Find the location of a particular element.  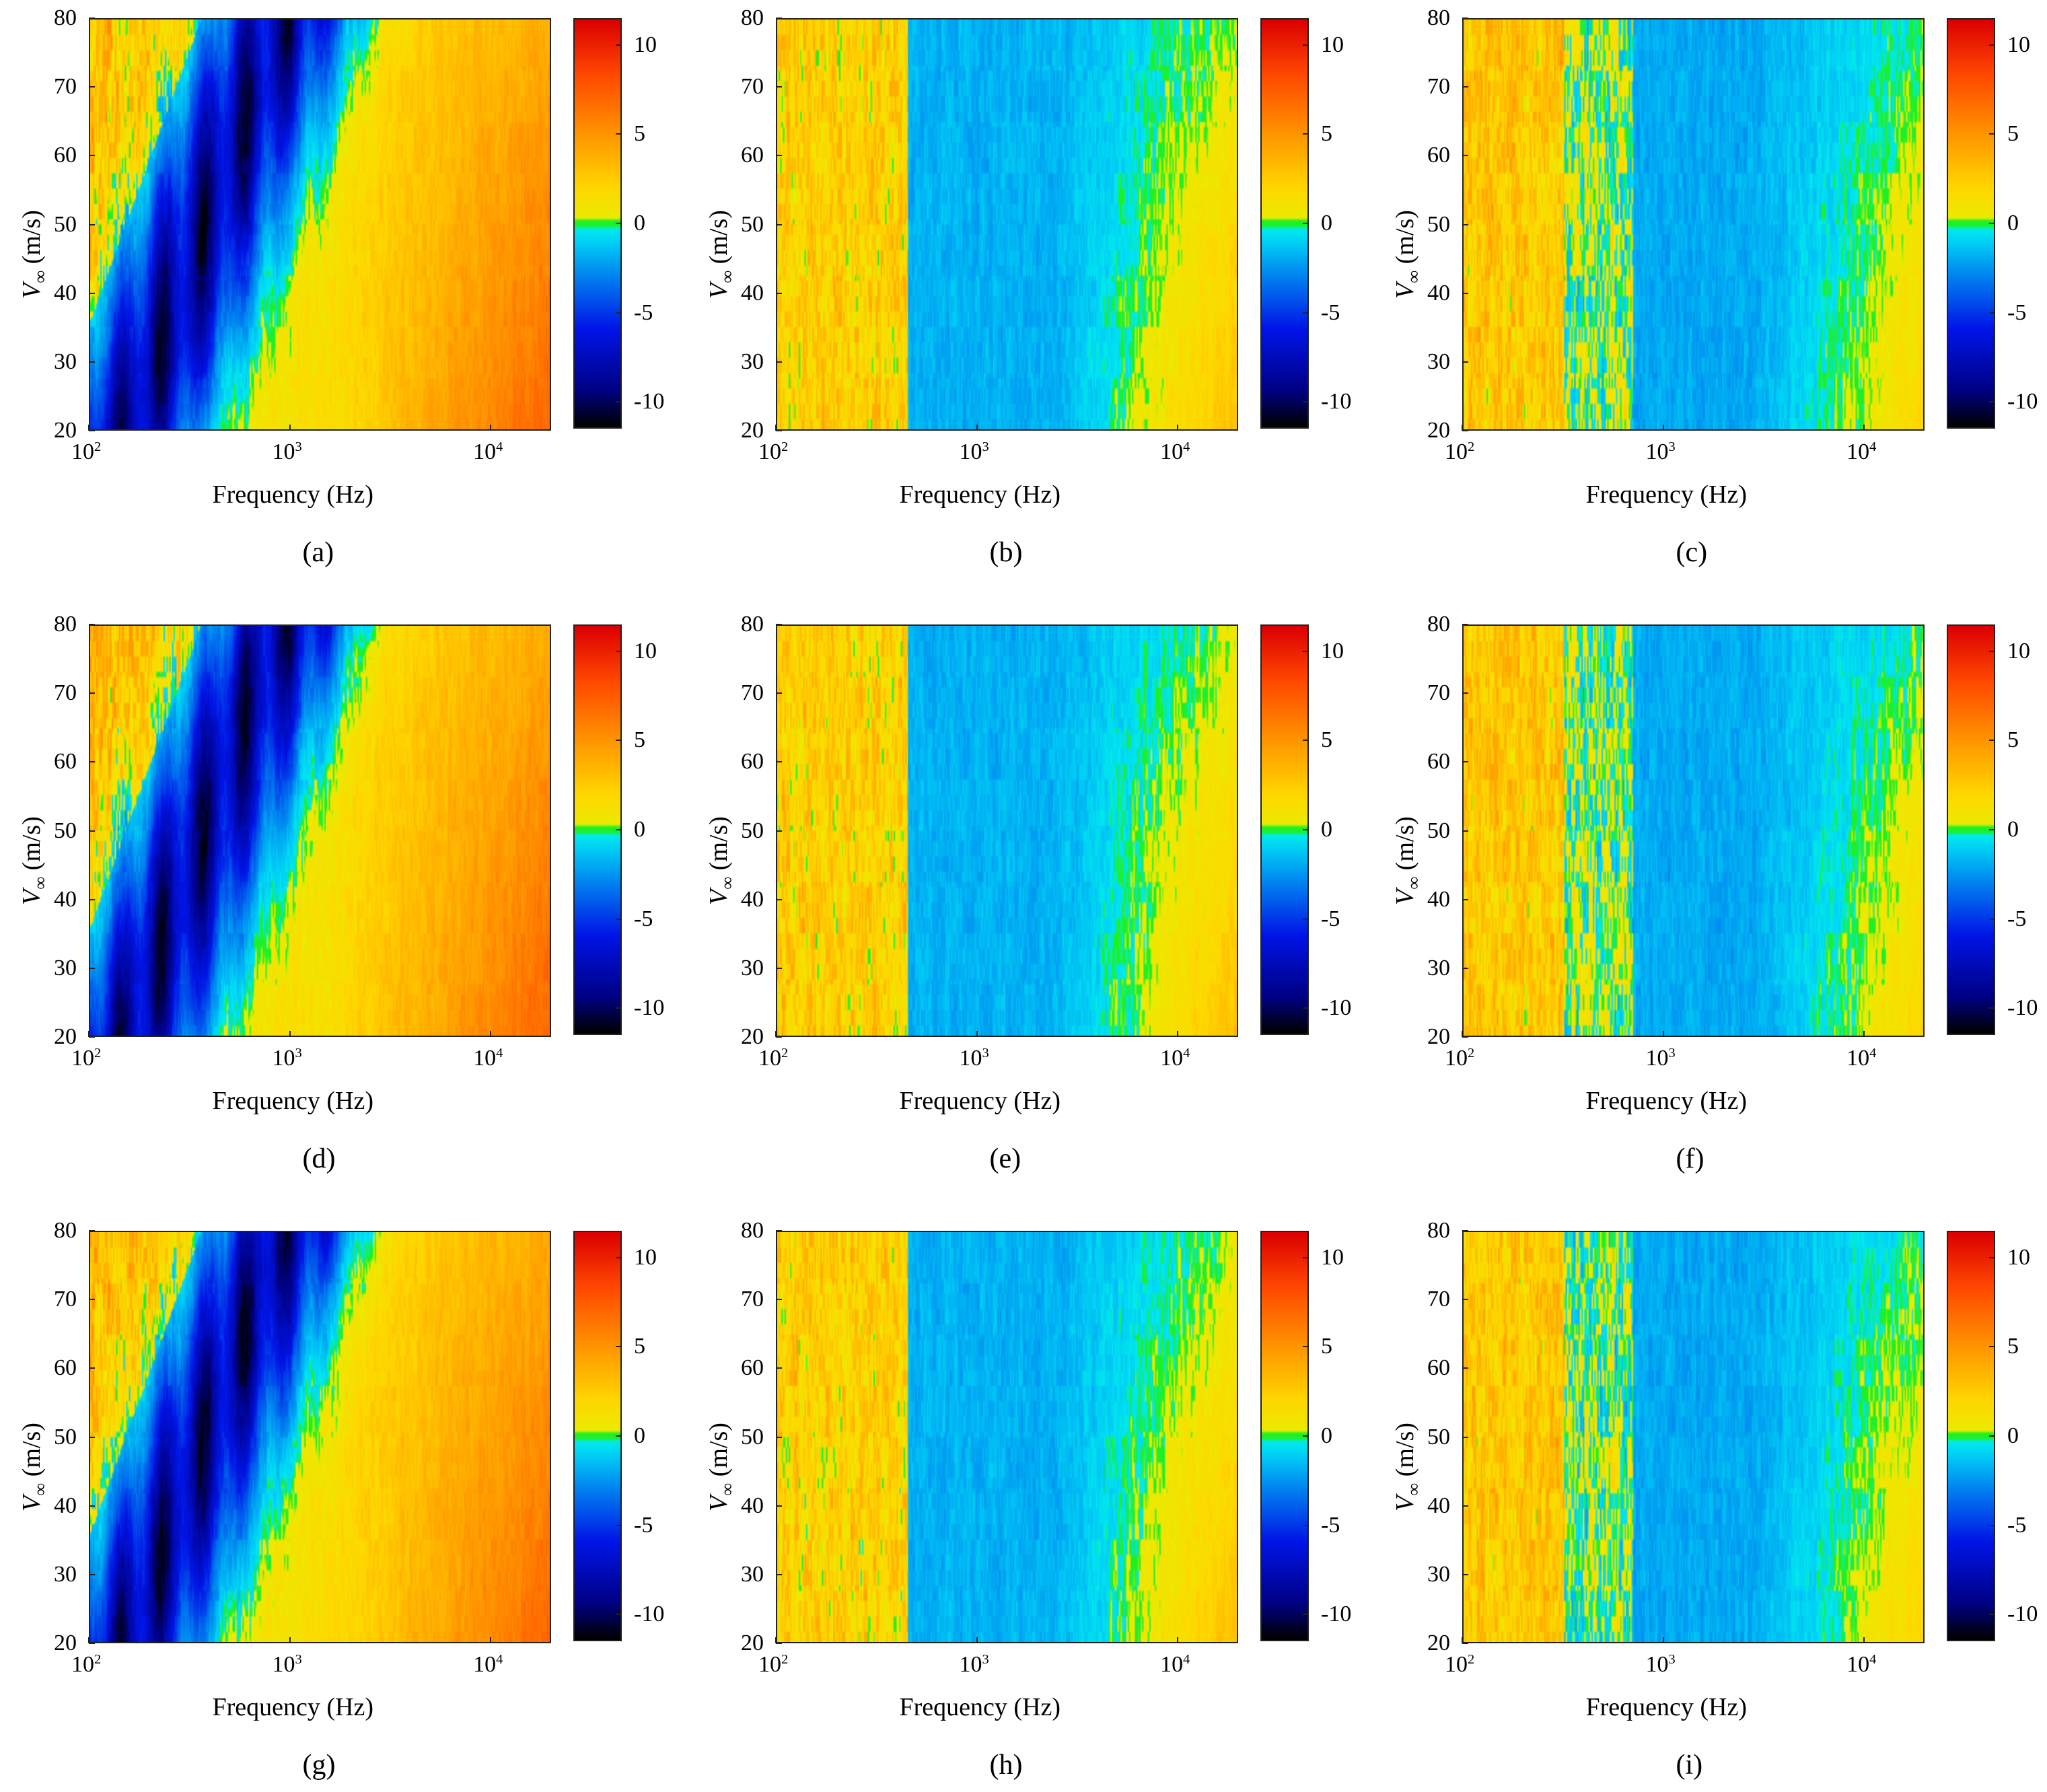

panel-caption: (i) is located at coordinates (1689, 1765).